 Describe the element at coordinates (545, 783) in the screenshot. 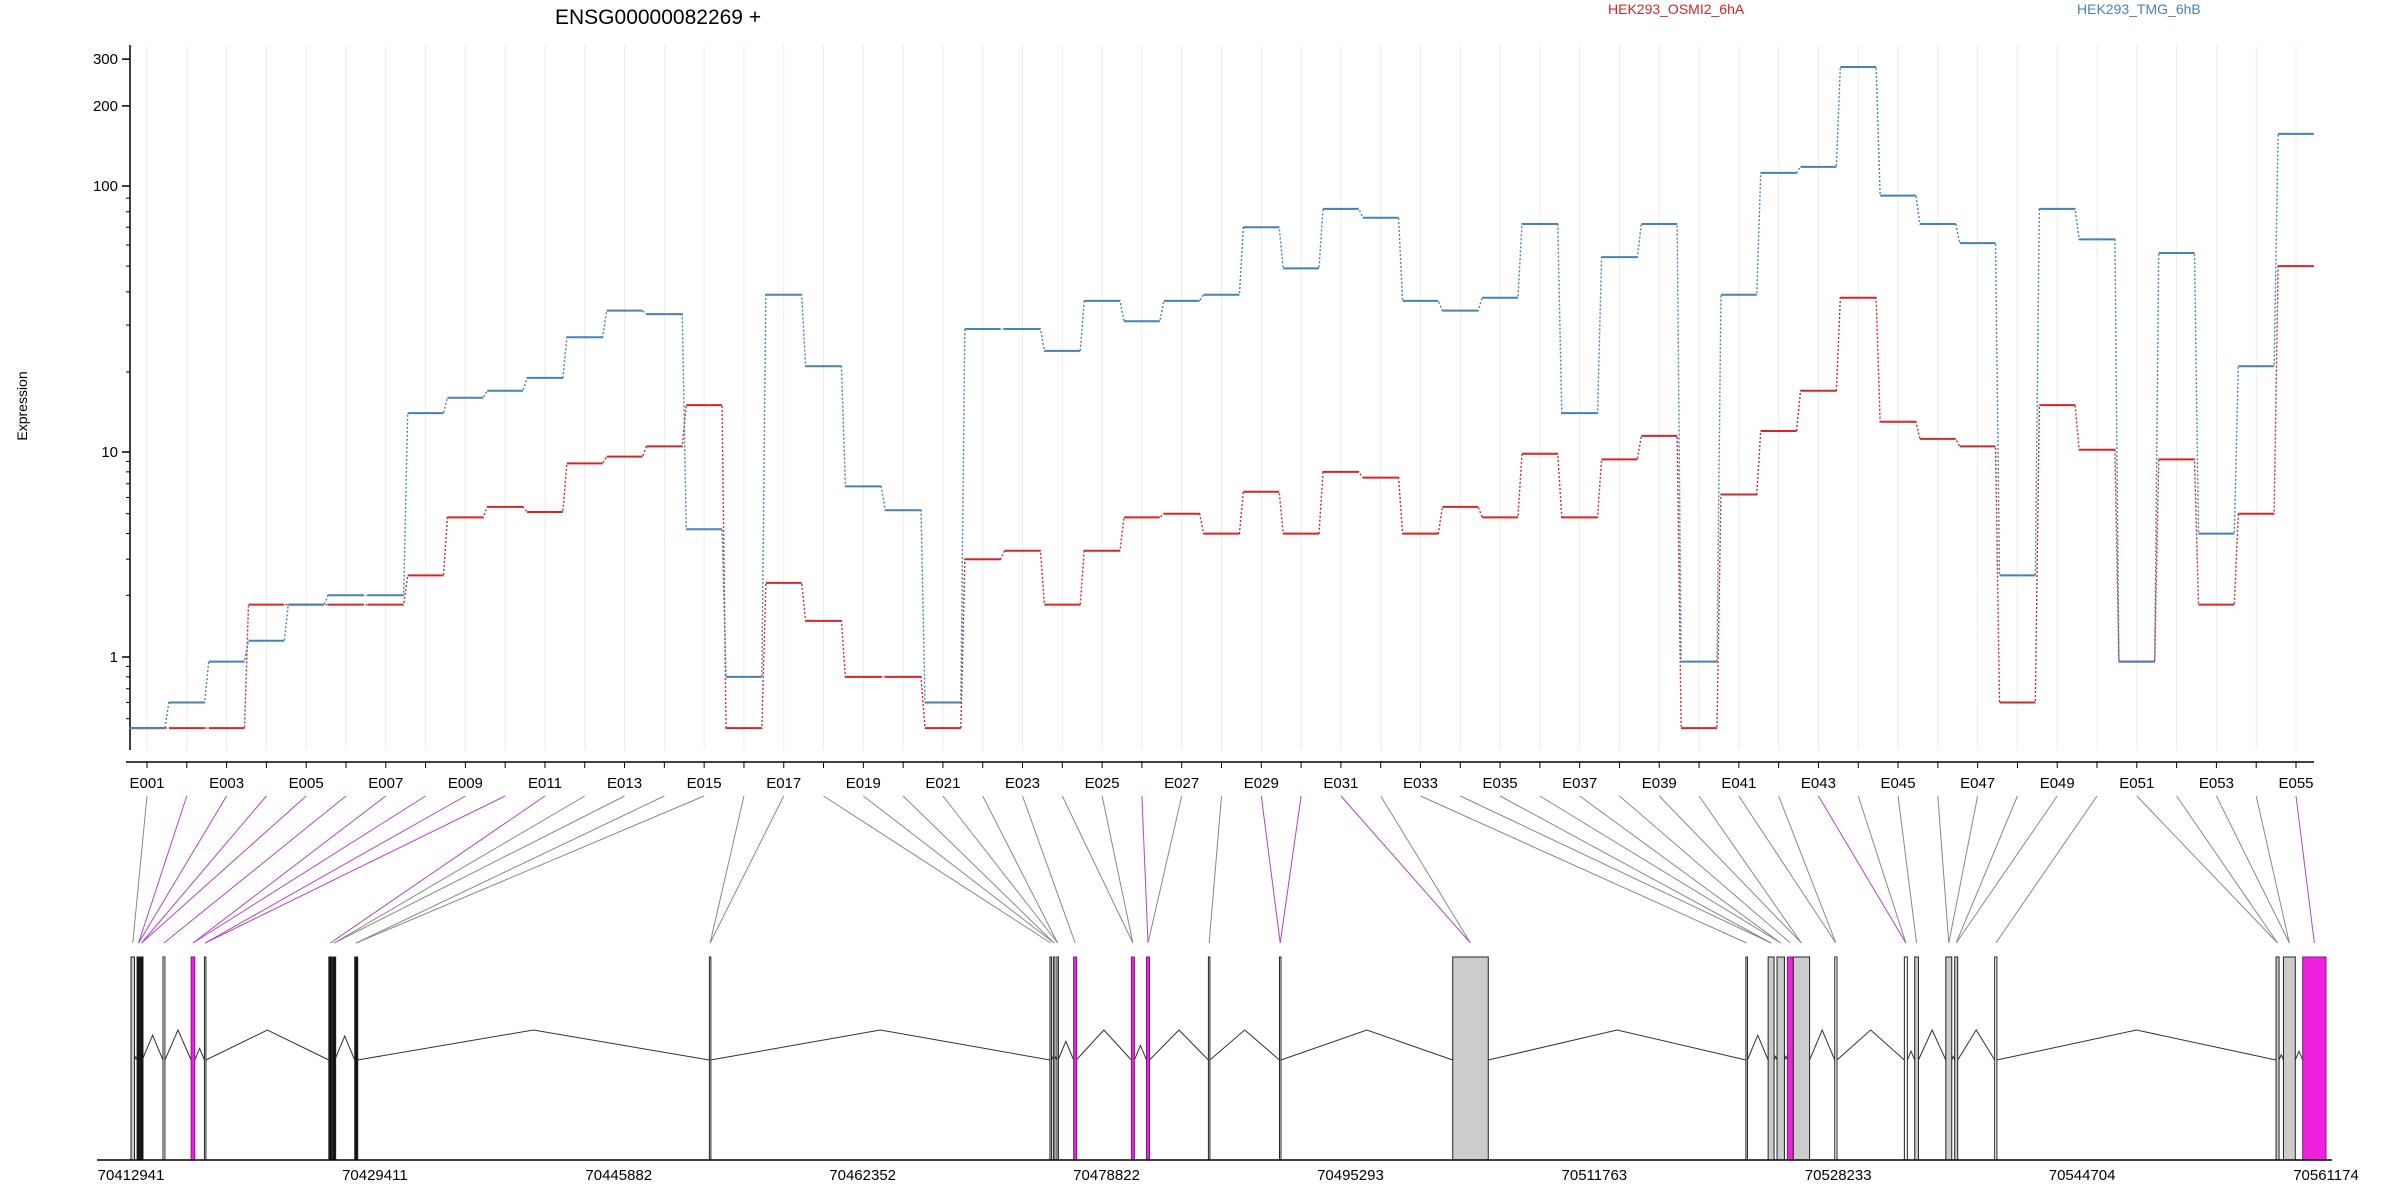

I see `exon-label: E011` at that location.